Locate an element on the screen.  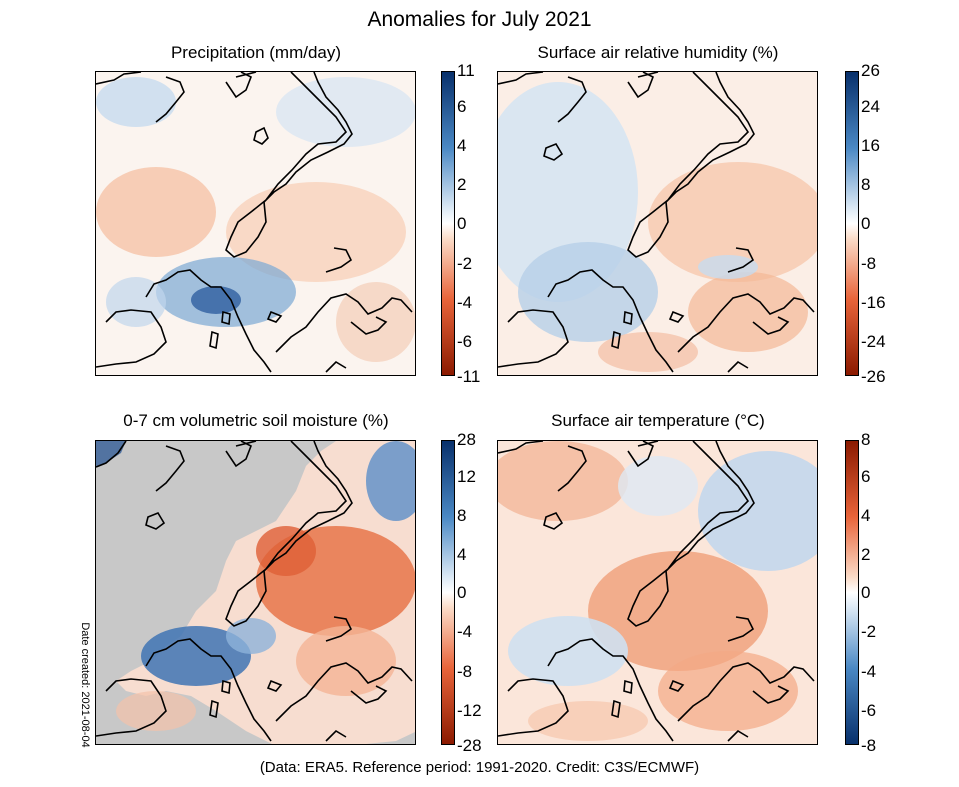
tick-label: 12 is located at coordinates (466, 476).